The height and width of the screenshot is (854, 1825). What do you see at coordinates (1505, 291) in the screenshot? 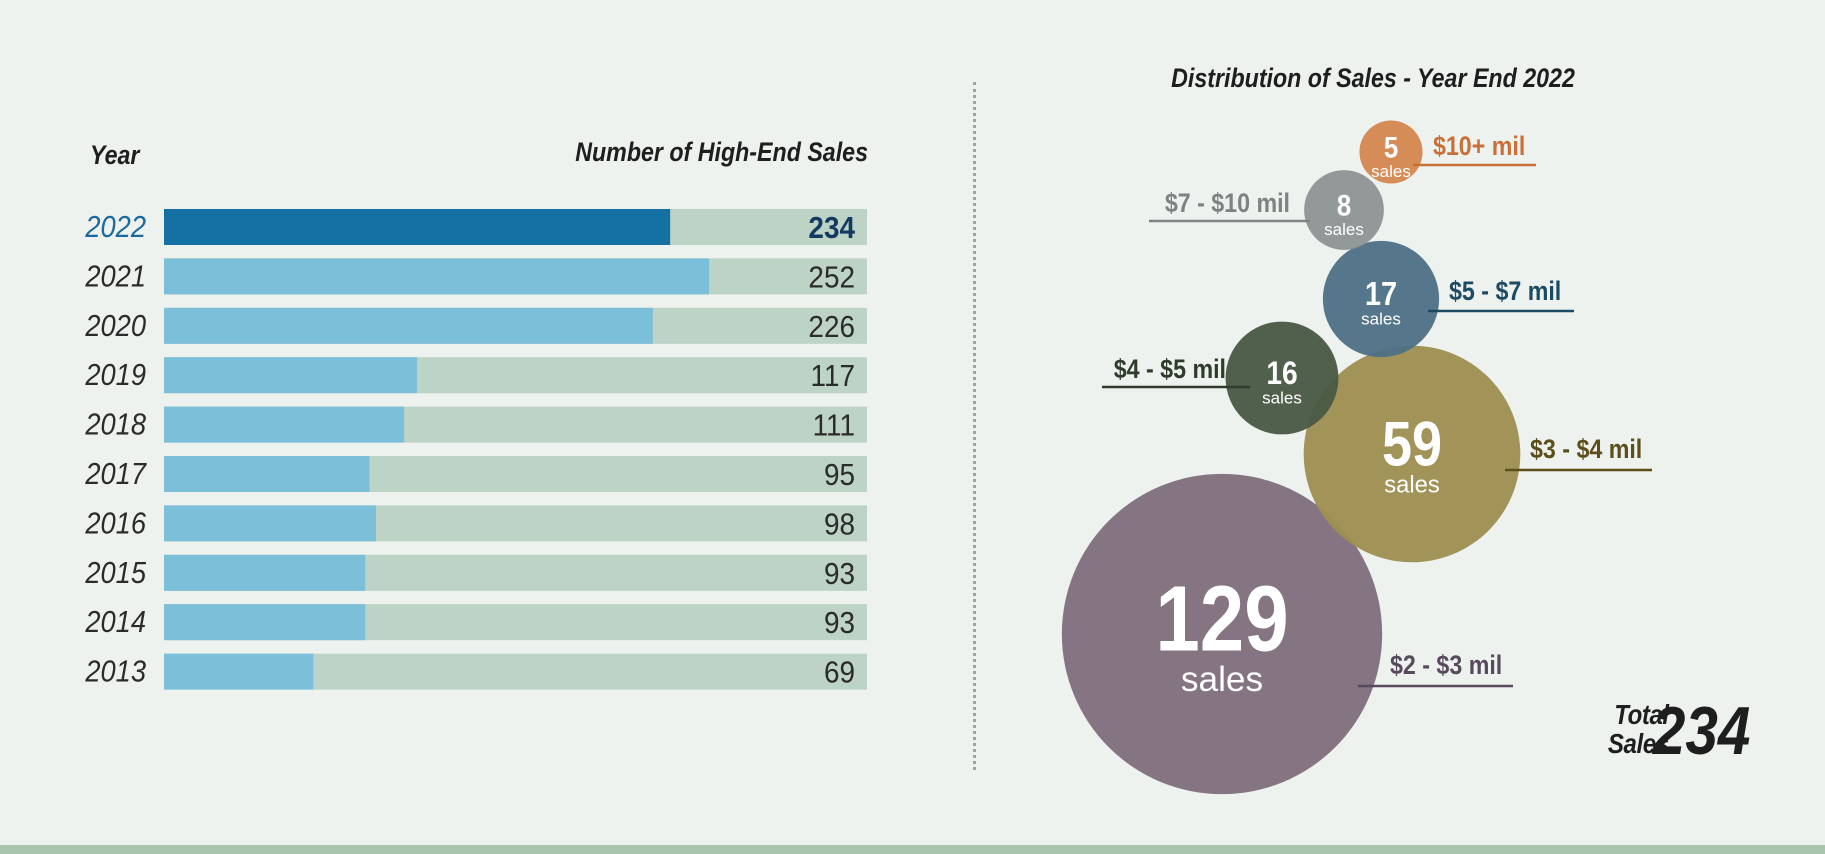
I see `range-label: $5 - $7 mil` at bounding box center [1505, 291].